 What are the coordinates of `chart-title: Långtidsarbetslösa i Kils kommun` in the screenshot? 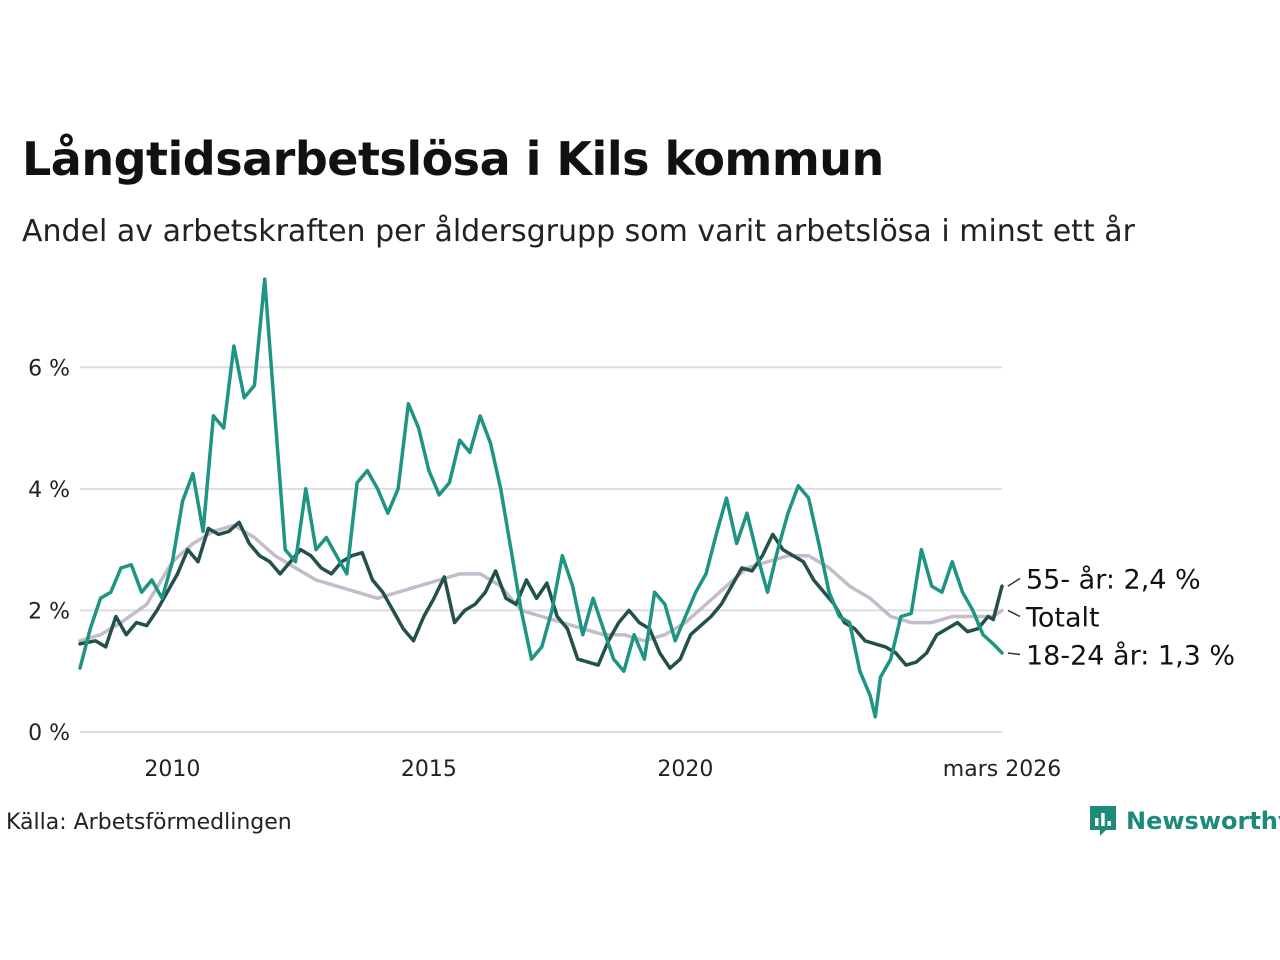 It's located at (453, 159).